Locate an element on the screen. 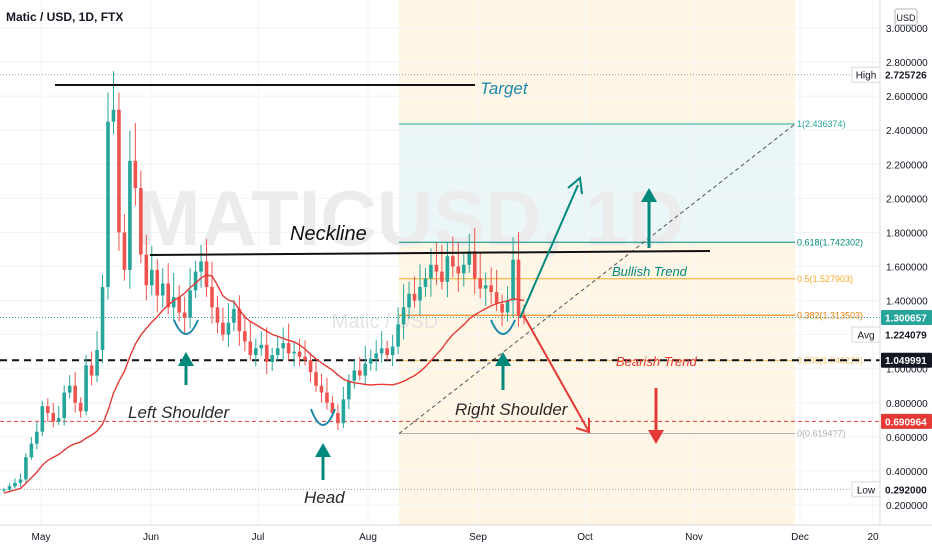 This screenshot has width=932, height=550. price-tick-label: 0.400000 is located at coordinates (907, 472).